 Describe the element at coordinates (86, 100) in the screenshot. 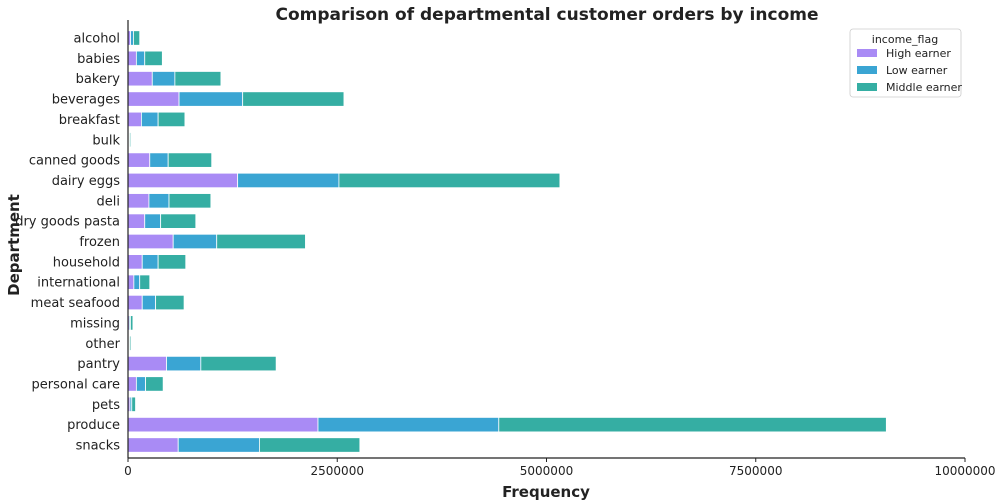

I see `y-tick-label-beverages: beverages` at that location.